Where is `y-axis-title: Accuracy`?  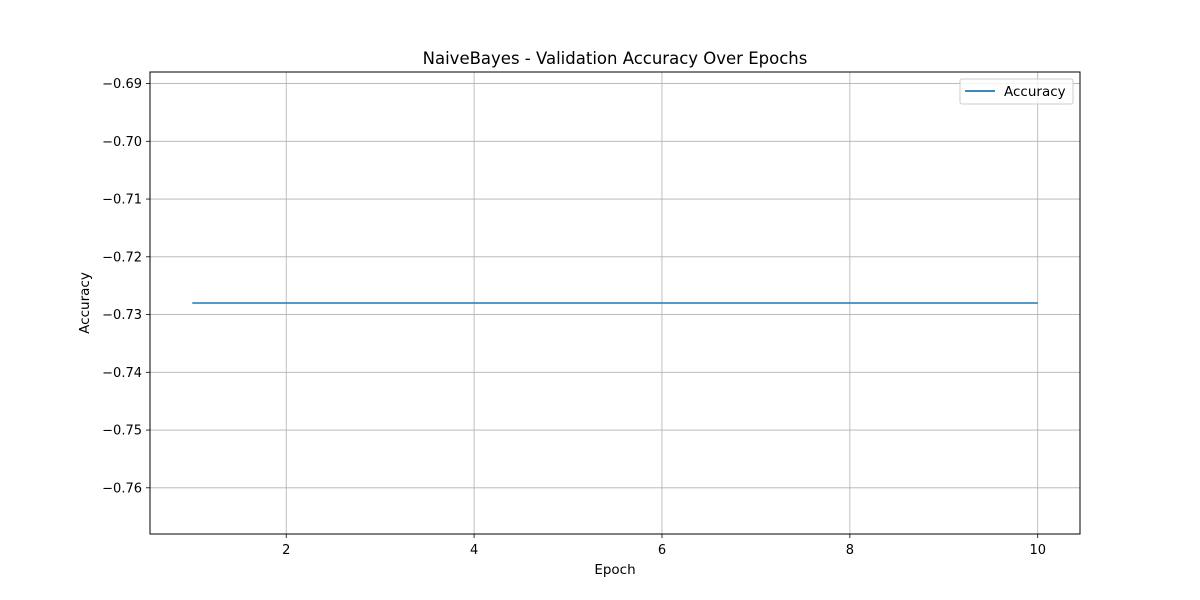 y-axis-title: Accuracy is located at coordinates (85, 303).